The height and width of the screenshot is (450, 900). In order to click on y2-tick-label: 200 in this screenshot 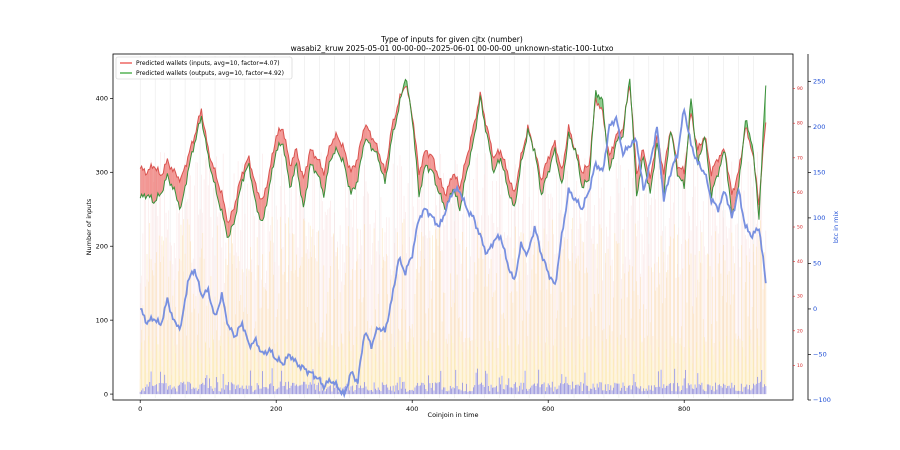, I will do `click(819, 127)`.